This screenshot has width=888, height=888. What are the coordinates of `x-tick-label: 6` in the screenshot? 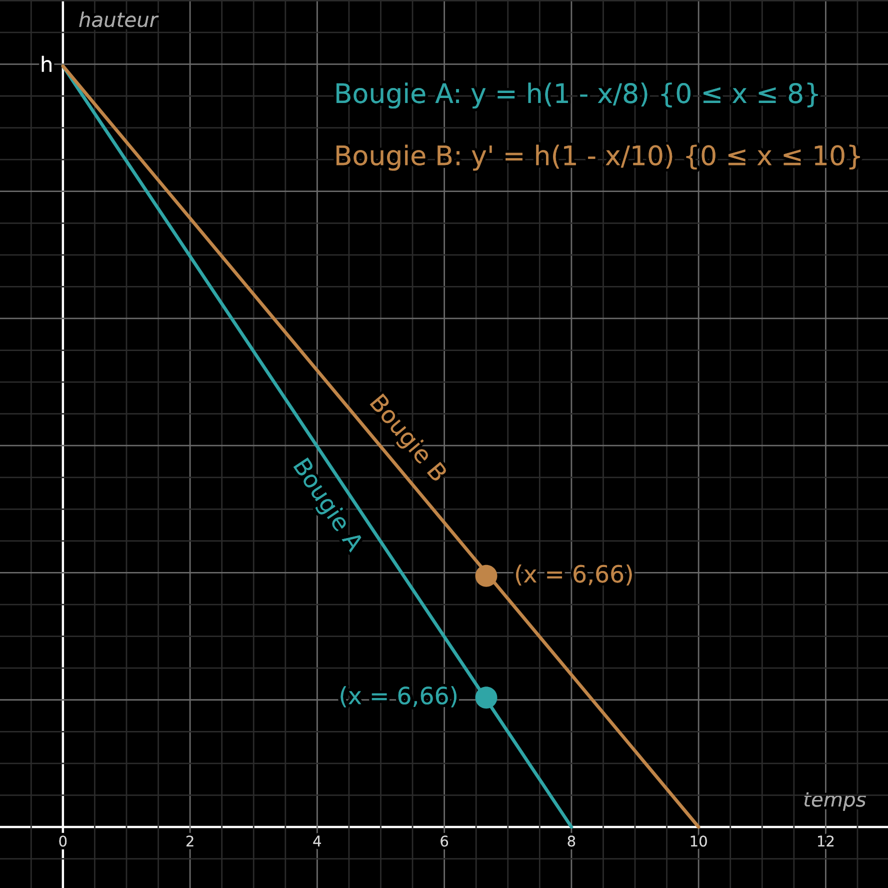 It's located at (444, 841).